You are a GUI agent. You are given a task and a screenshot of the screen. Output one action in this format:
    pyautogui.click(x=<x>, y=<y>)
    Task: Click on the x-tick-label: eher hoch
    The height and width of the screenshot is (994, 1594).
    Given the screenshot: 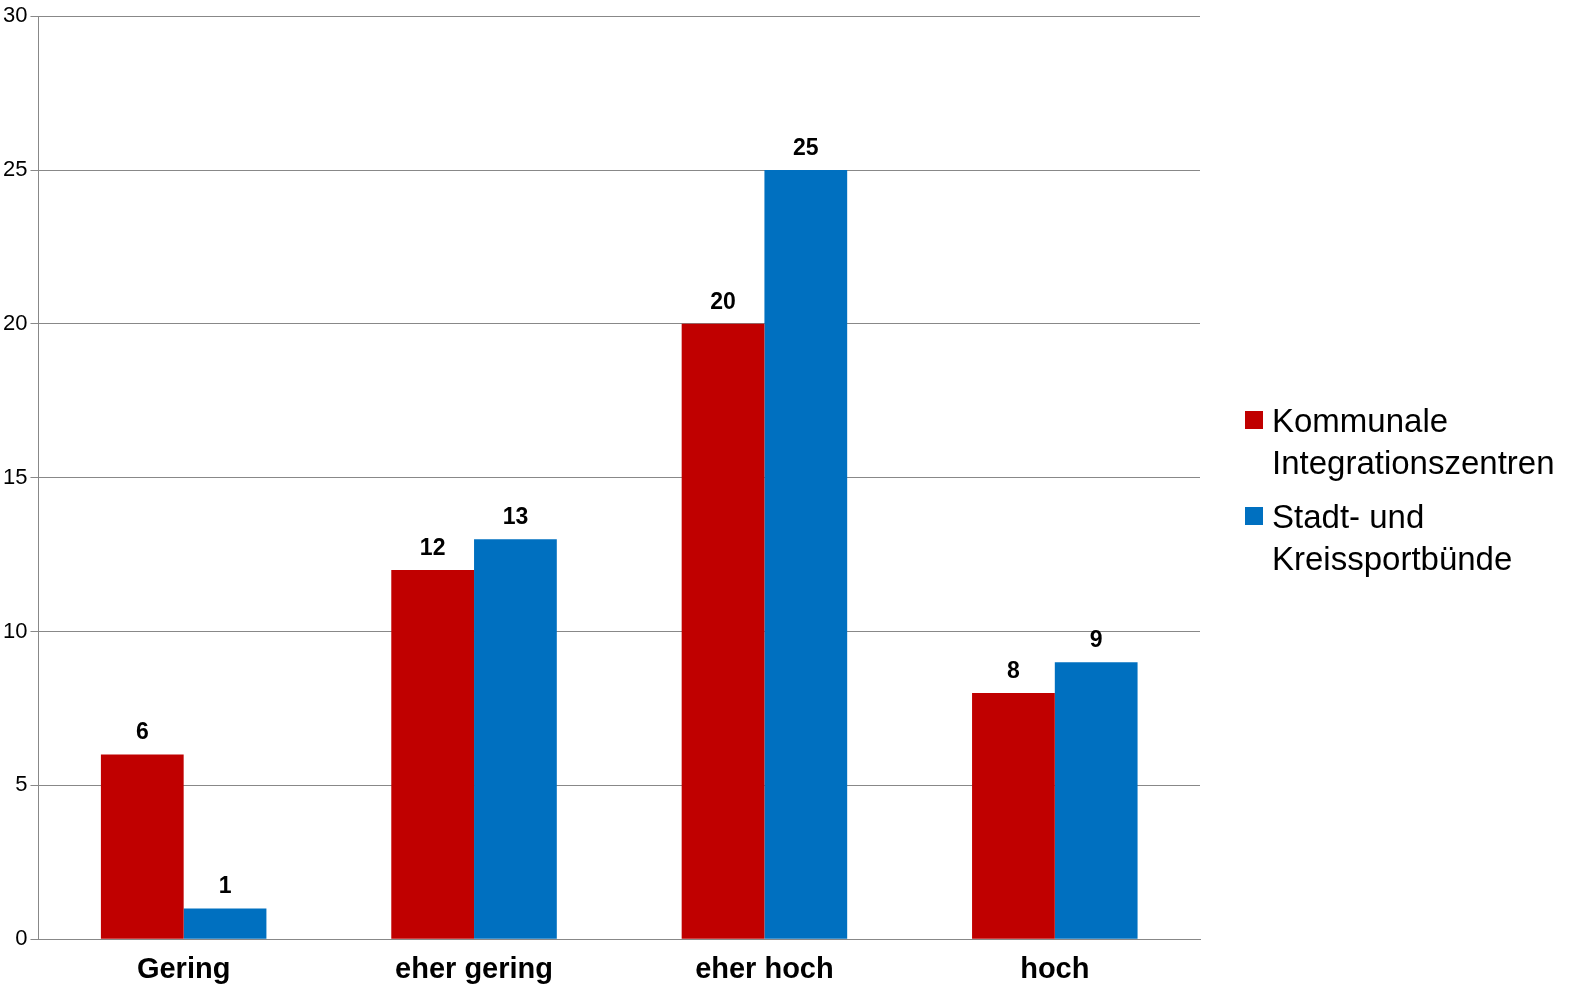 What is the action you would take?
    pyautogui.click(x=764, y=967)
    